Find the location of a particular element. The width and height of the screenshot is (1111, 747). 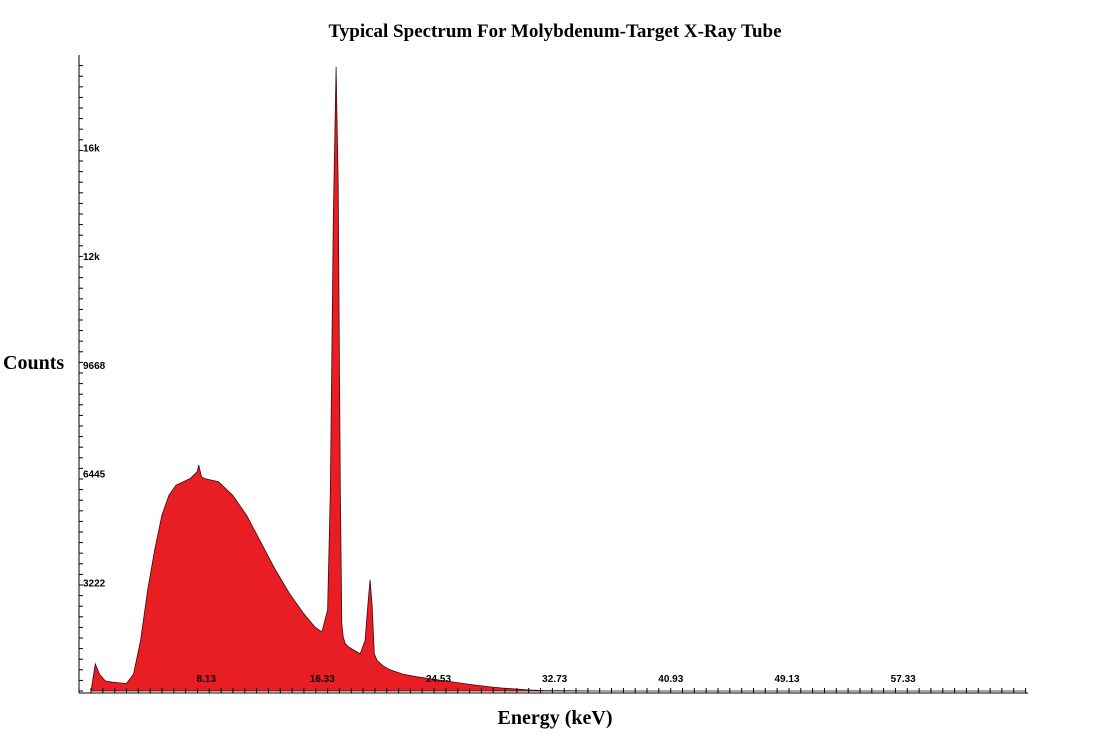

y-tick-label: 3222 is located at coordinates (94, 583).